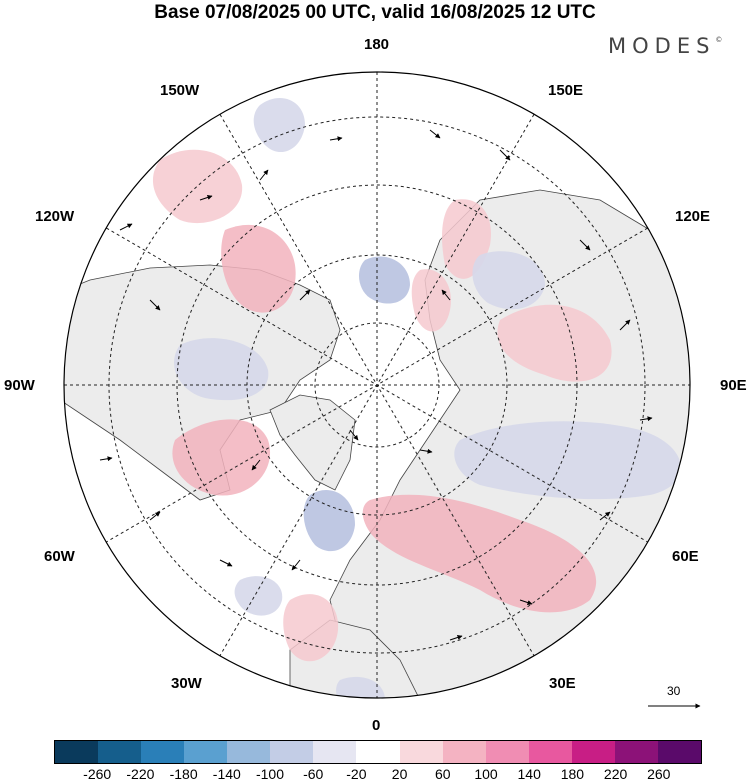 The height and width of the screenshot is (783, 750). Describe the element at coordinates (376, 725) in the screenshot. I see `label-lon-0: 0` at that location.